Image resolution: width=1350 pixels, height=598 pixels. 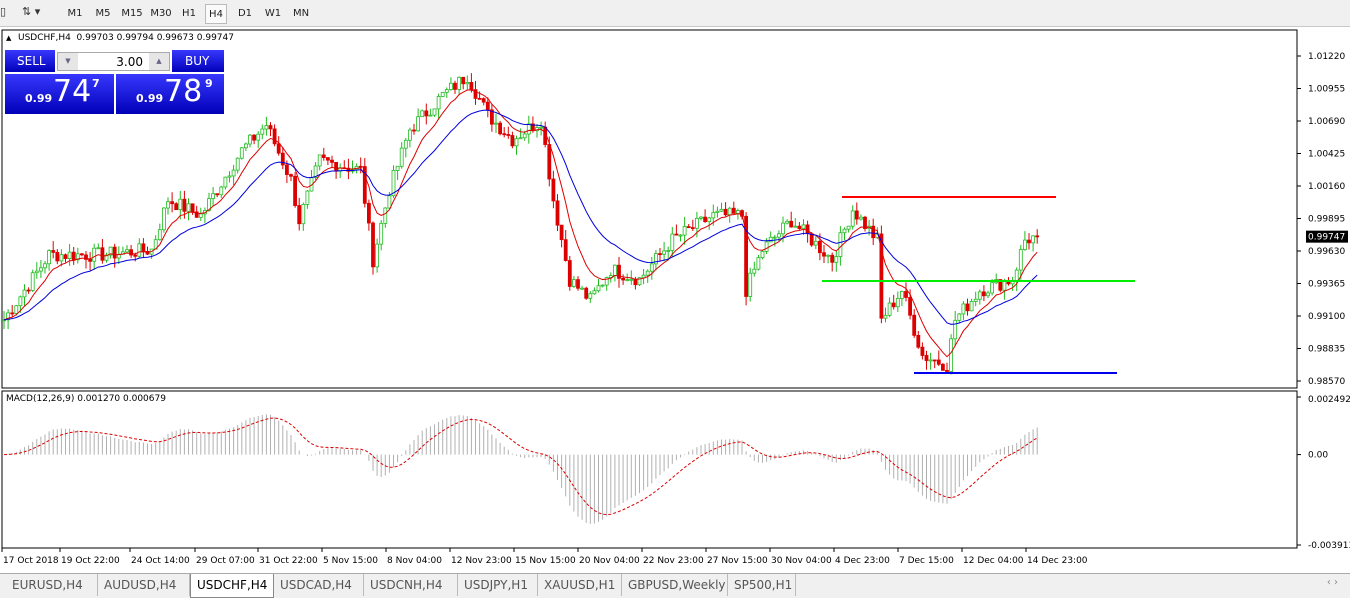 What do you see at coordinates (59, 94) in the screenshot?
I see `sell-price: 0.99 74 7` at bounding box center [59, 94].